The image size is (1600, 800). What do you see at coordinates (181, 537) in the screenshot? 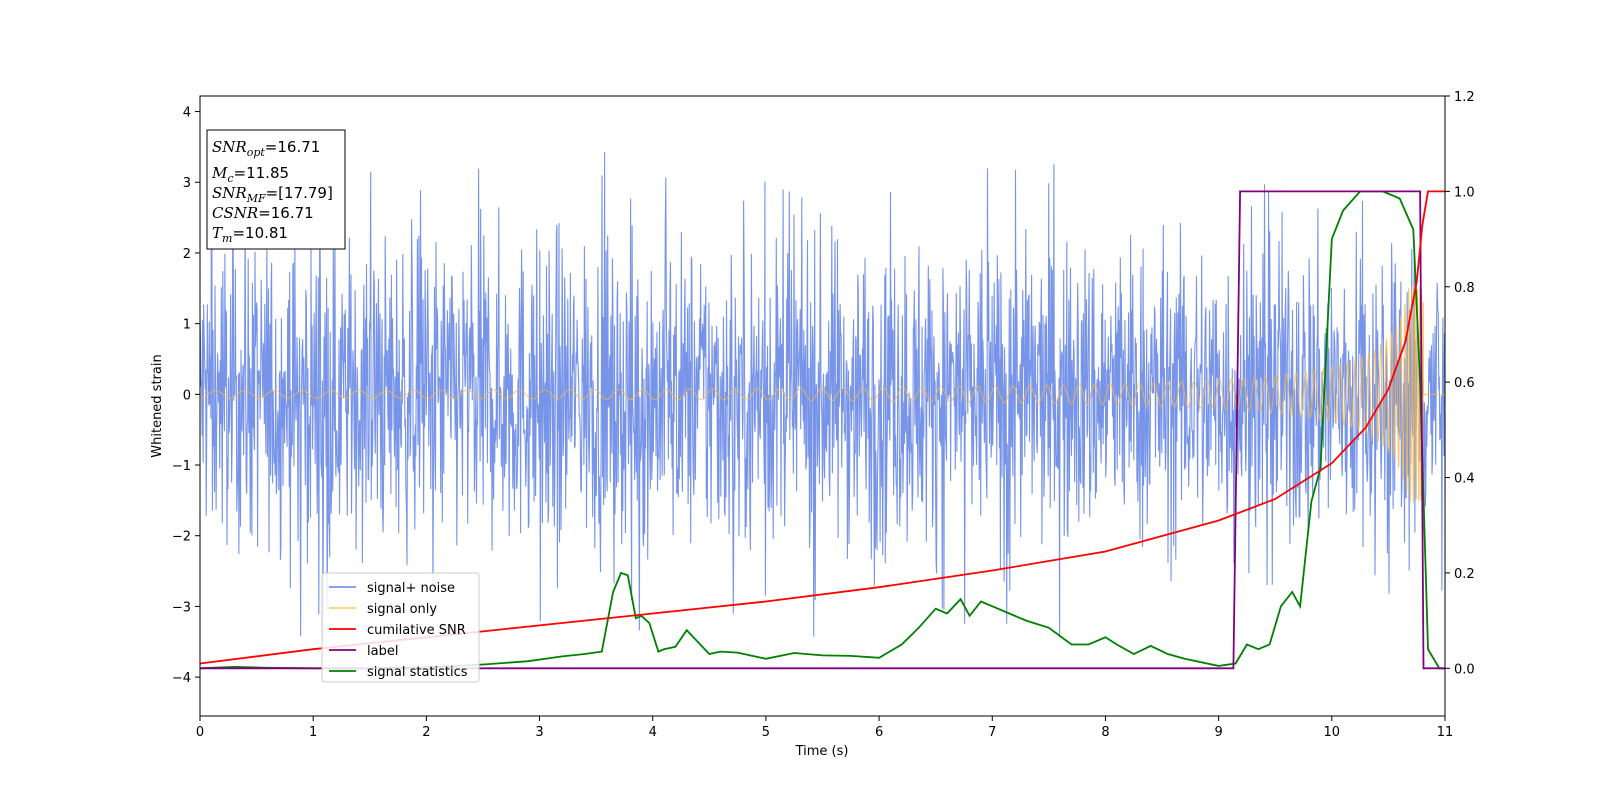
I see `y-tick-label: −2` at bounding box center [181, 537].